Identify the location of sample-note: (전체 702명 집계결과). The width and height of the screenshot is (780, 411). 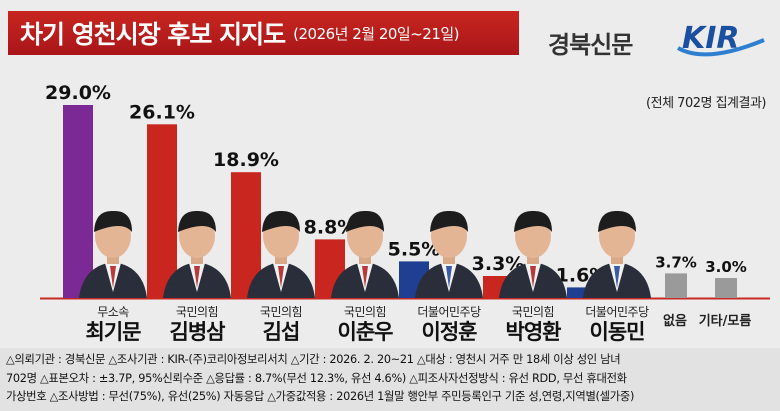
(706, 103).